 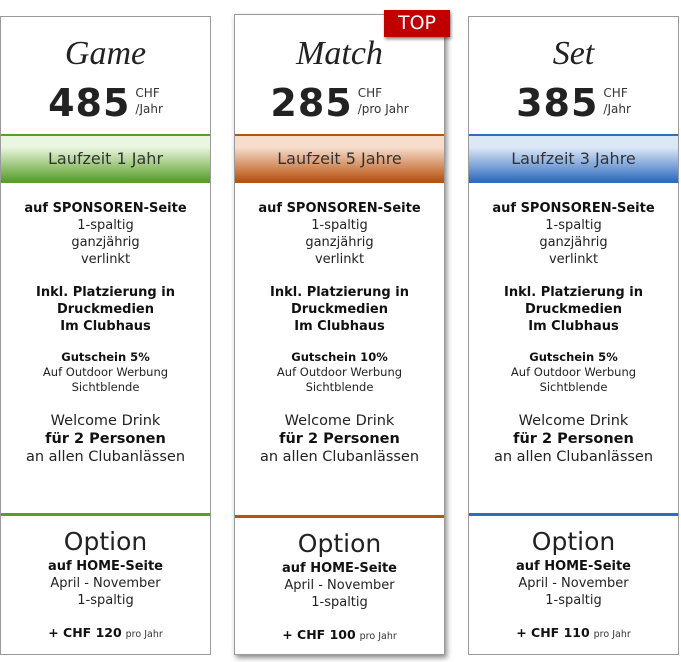 I want to click on plan-price: 485 CHF /Jahr, so click(x=105, y=103).